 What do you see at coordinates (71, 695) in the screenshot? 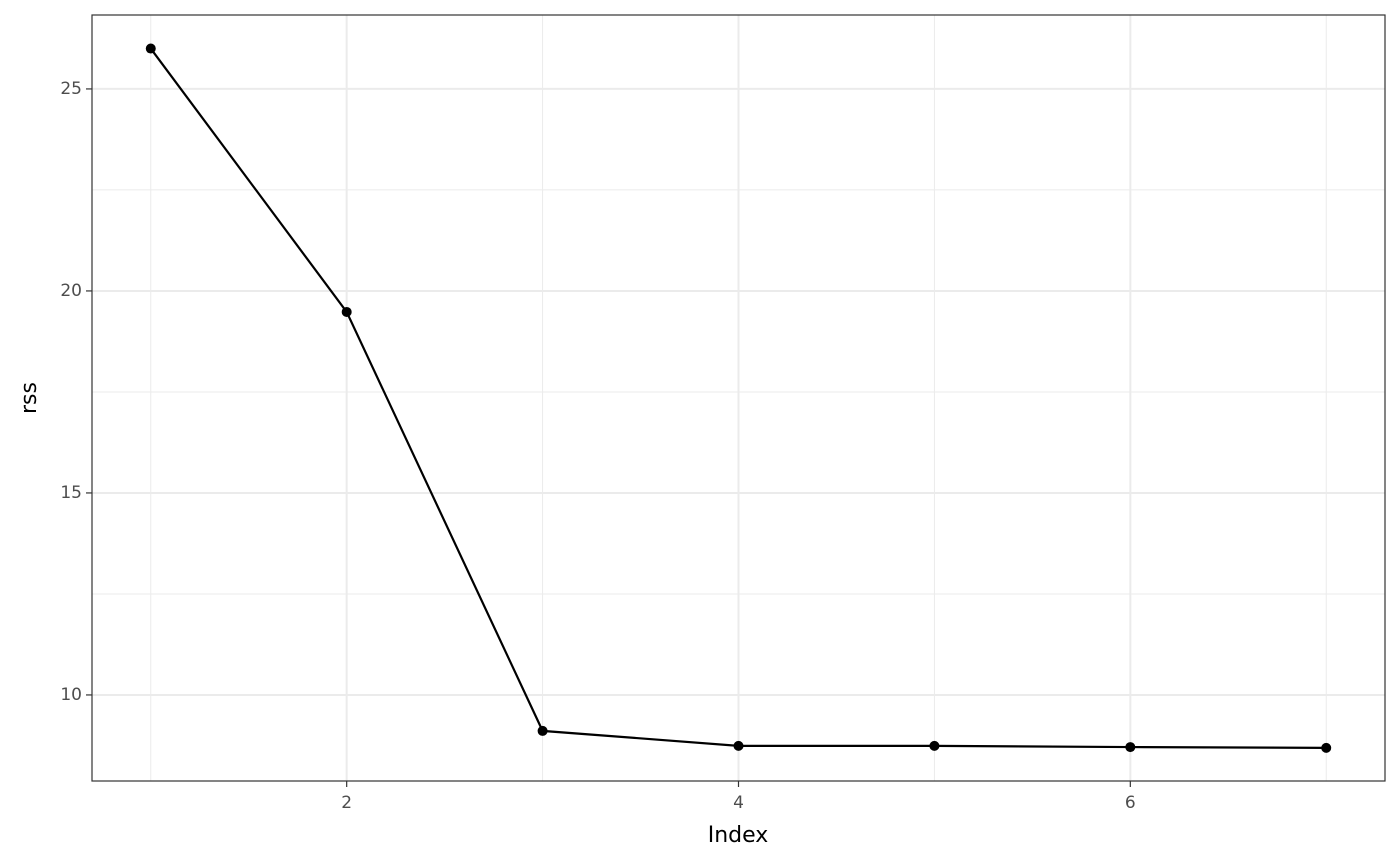
I see `y-tick-label: 10` at bounding box center [71, 695].